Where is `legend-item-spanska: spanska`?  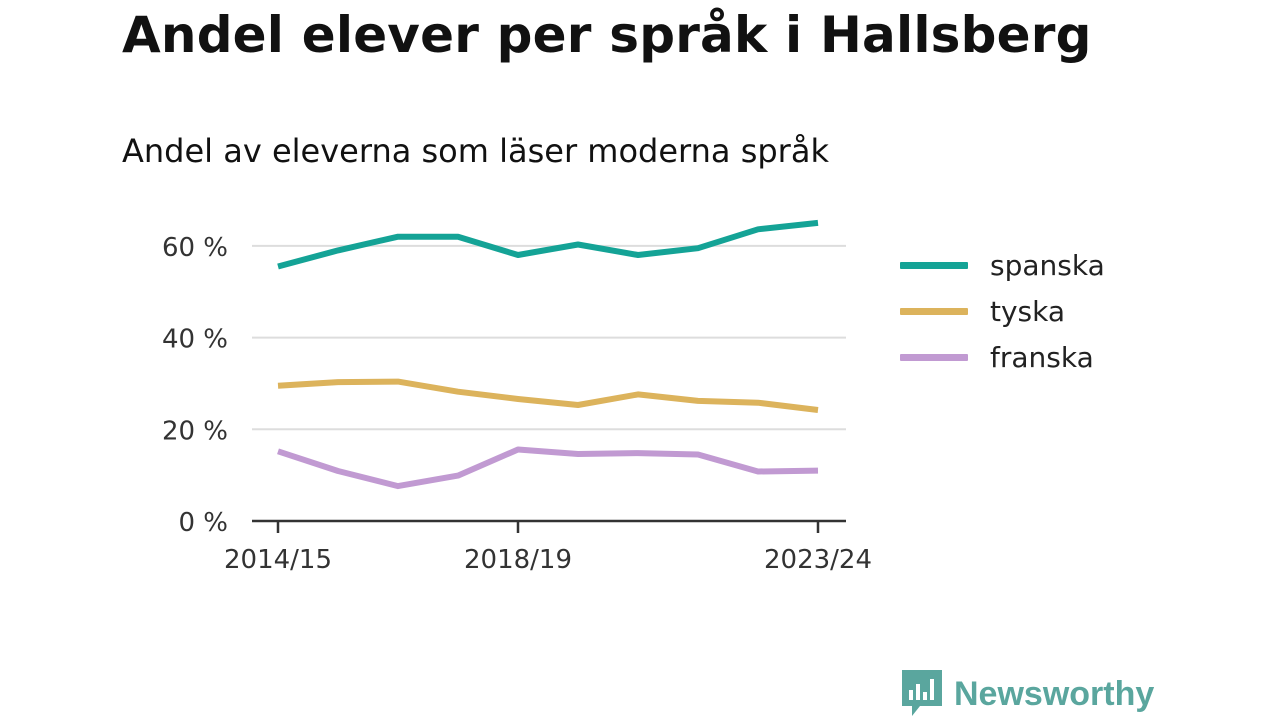
legend-item-spanska: spanska is located at coordinates (1002, 265).